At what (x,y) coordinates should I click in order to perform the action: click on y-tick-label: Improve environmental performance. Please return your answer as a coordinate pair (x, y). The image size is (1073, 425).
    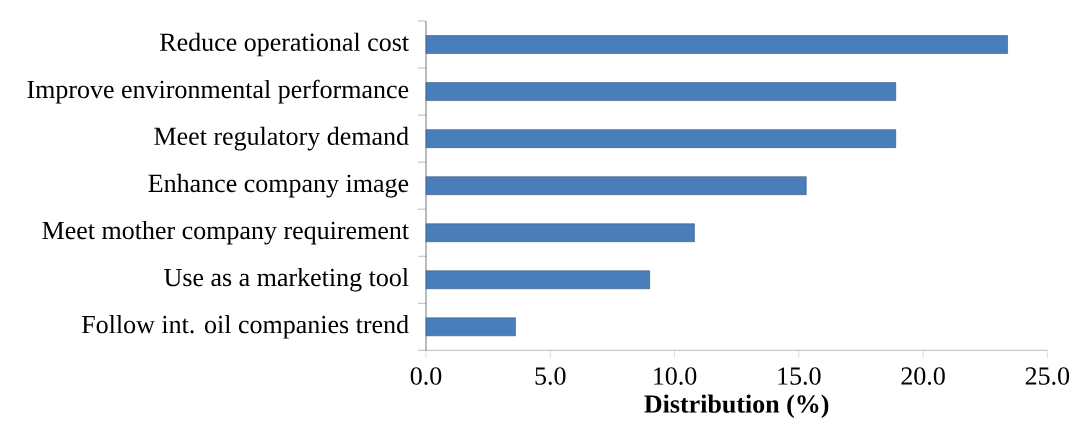
    Looking at the image, I should click on (218, 91).